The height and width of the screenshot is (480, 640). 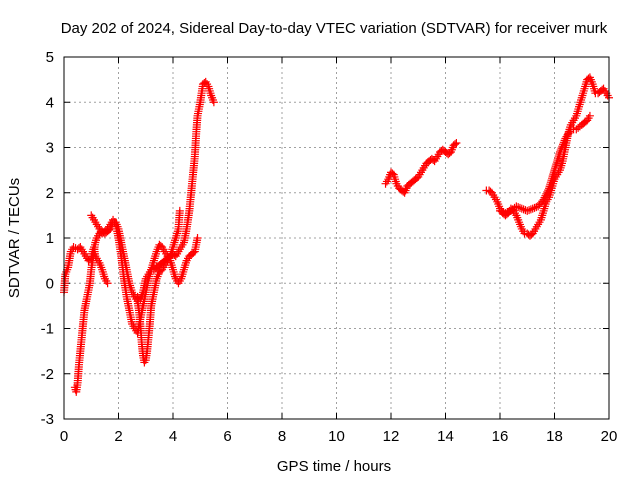 I want to click on x-tick-label: 4, so click(x=173, y=436).